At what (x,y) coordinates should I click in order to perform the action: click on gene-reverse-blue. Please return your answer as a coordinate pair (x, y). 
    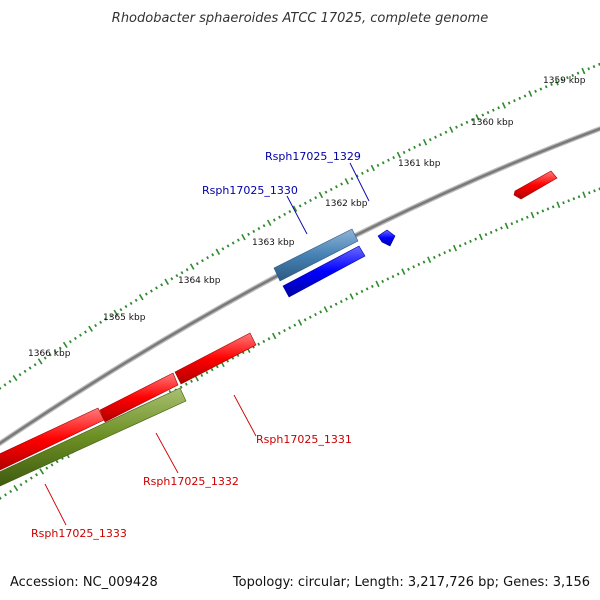
    Looking at the image, I should click on (324, 271).